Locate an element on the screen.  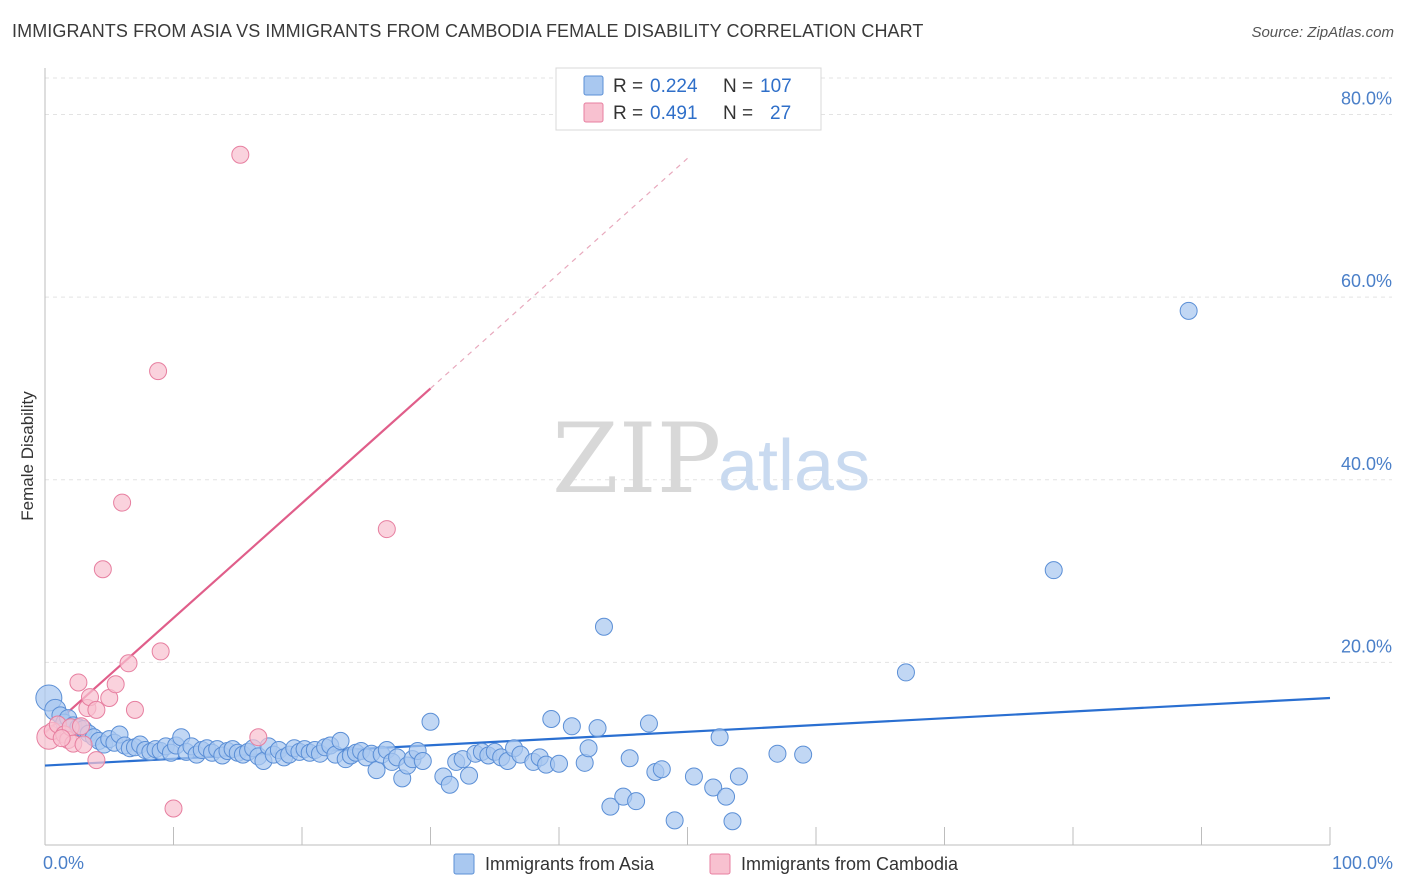
watermark-atlas: atlas is located at coordinates (794, 466).